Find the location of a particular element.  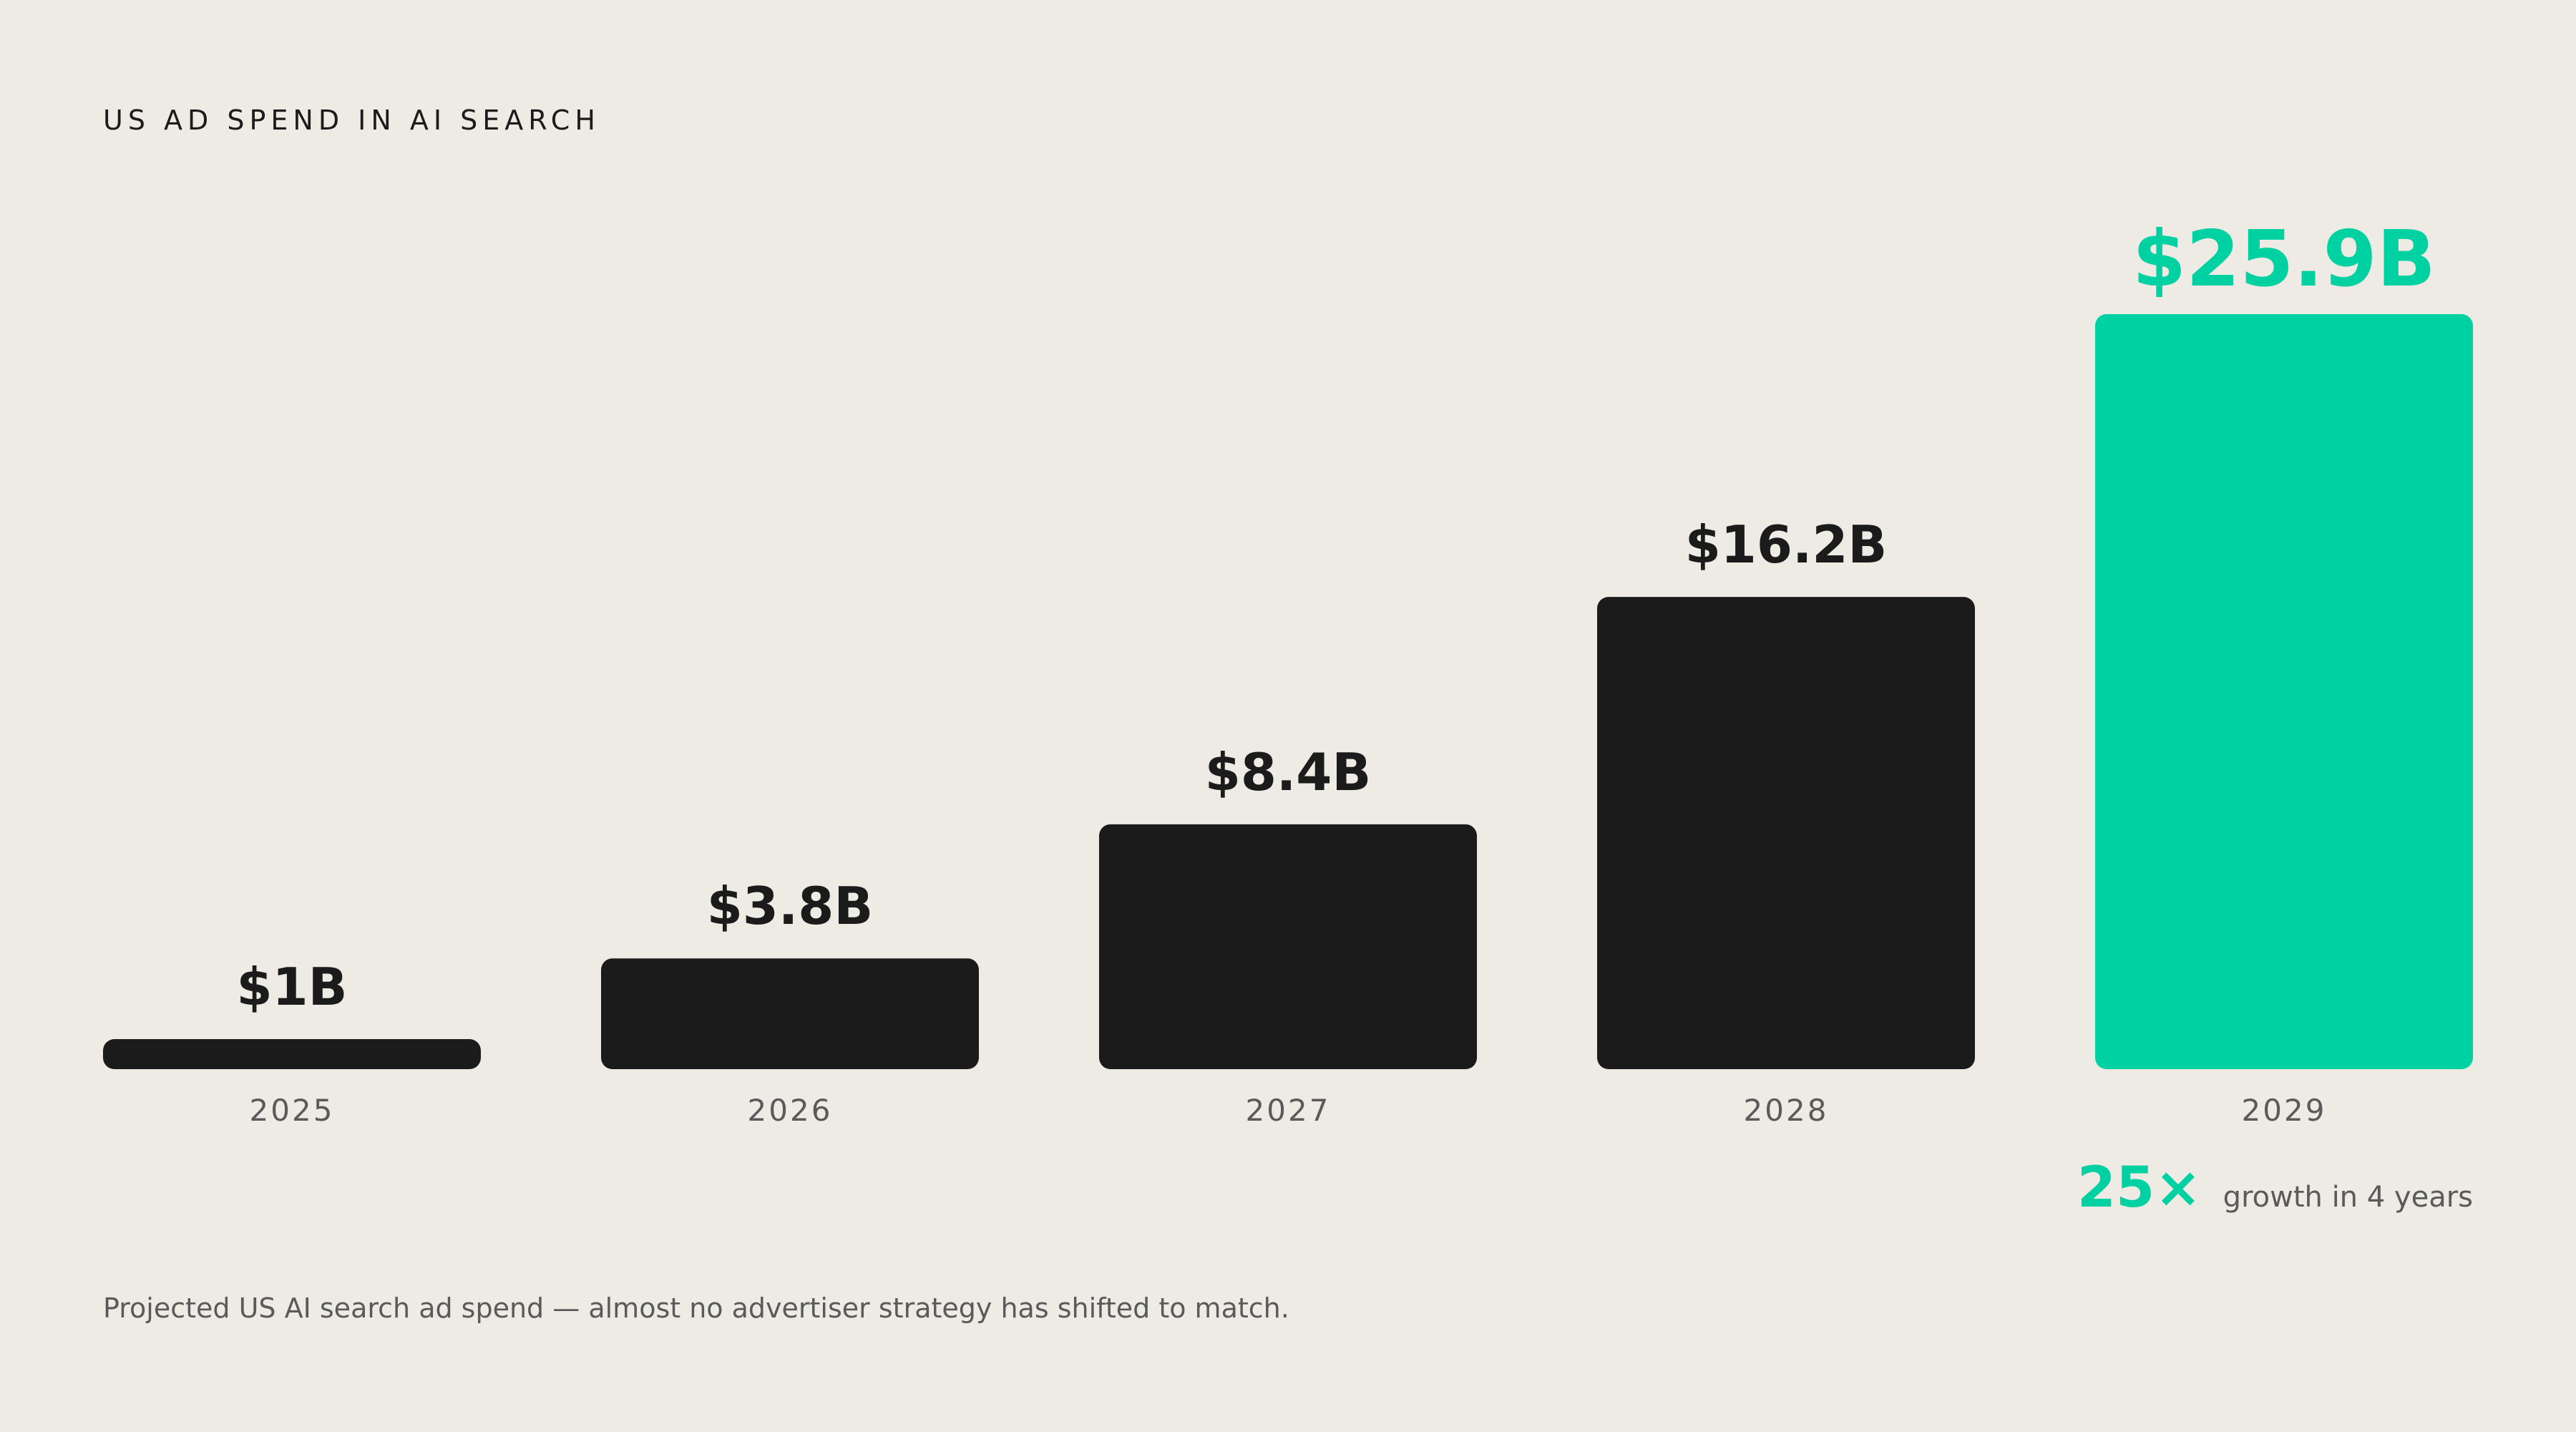

data-label-2027: $8.4B is located at coordinates (1288, 772).